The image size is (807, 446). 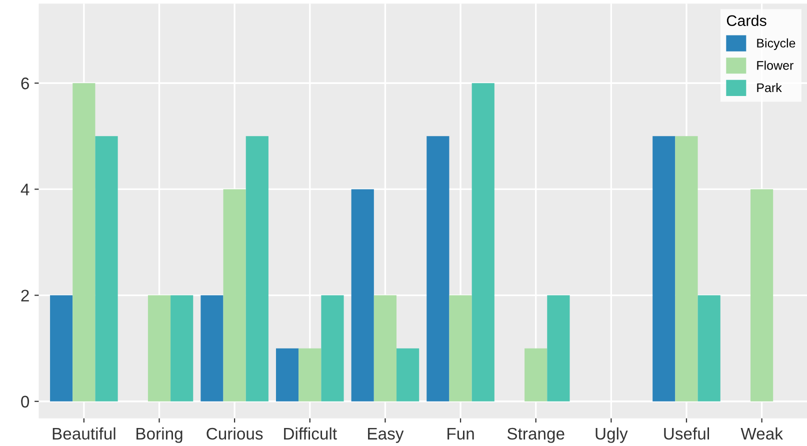 I want to click on x-tick-label: Boring, so click(x=159, y=435).